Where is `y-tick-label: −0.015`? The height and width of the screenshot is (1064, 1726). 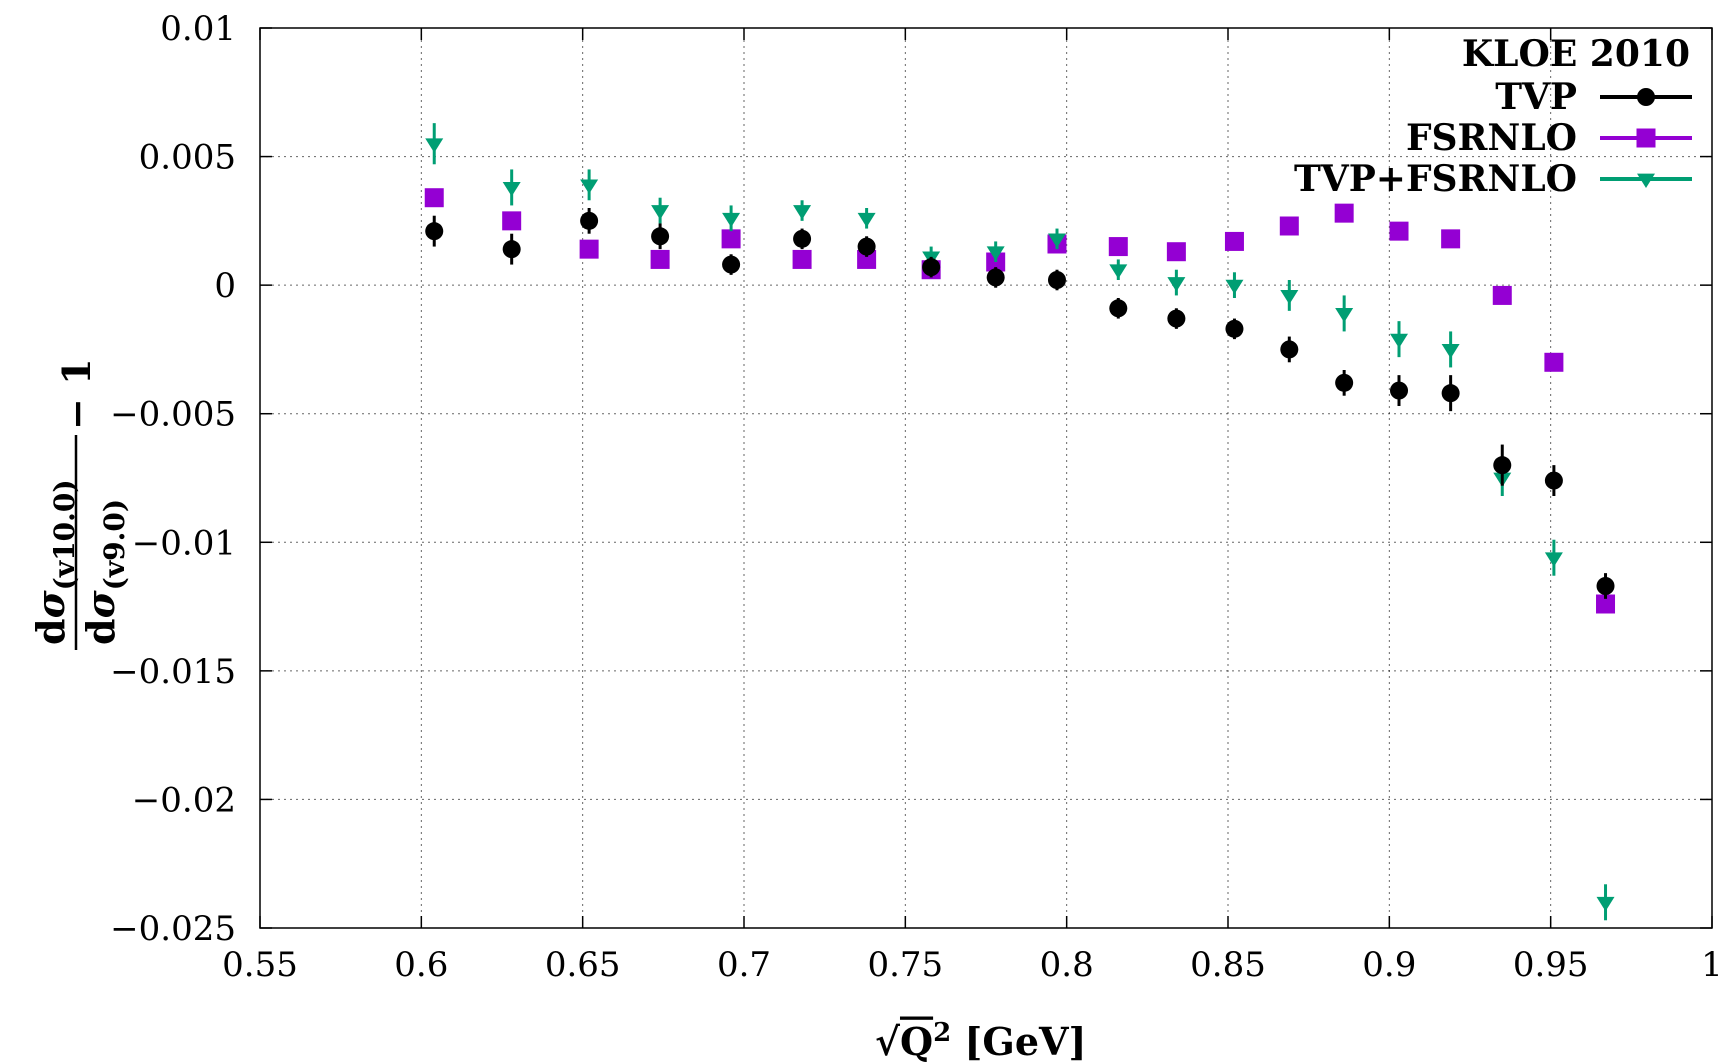 y-tick-label: −0.015 is located at coordinates (173, 672).